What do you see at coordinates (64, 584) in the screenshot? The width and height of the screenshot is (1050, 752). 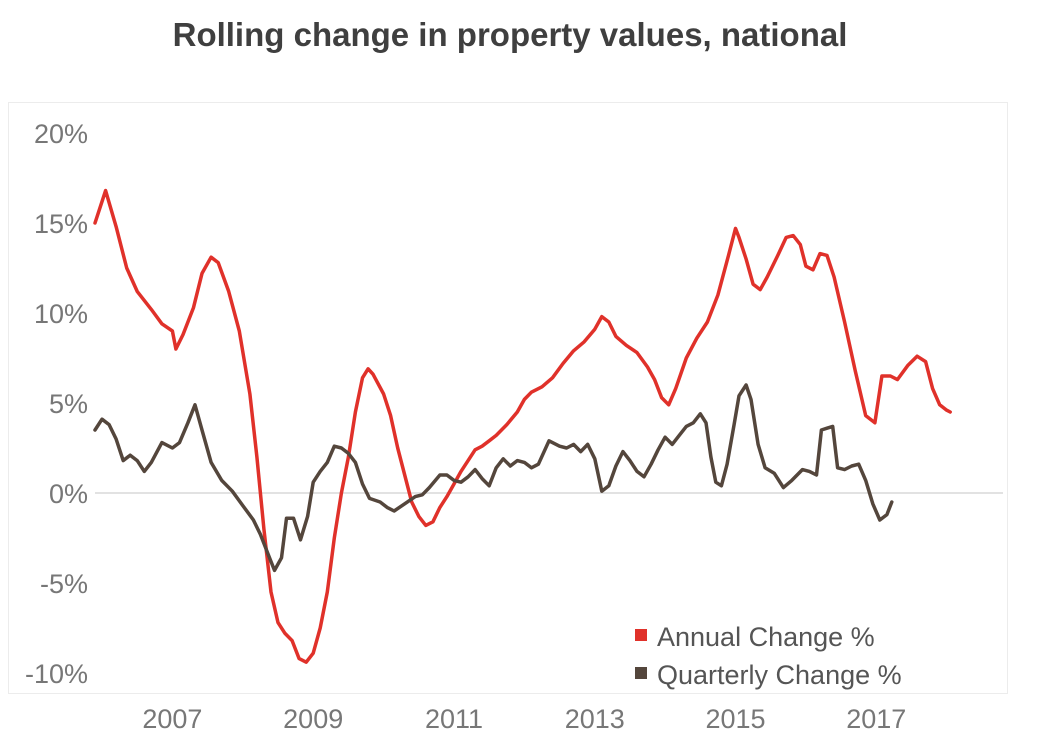 I see `y-tick-label: -5%` at bounding box center [64, 584].